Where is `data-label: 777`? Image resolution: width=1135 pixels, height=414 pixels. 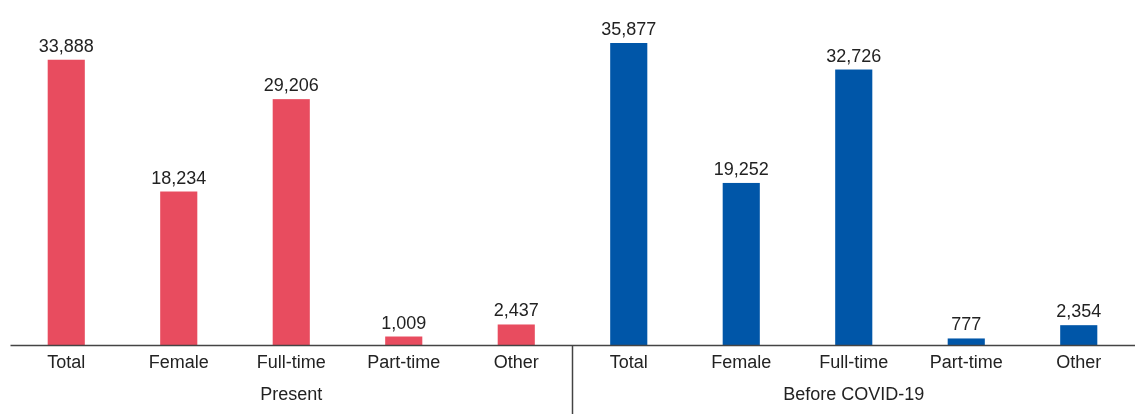
data-label: 777 is located at coordinates (966, 324).